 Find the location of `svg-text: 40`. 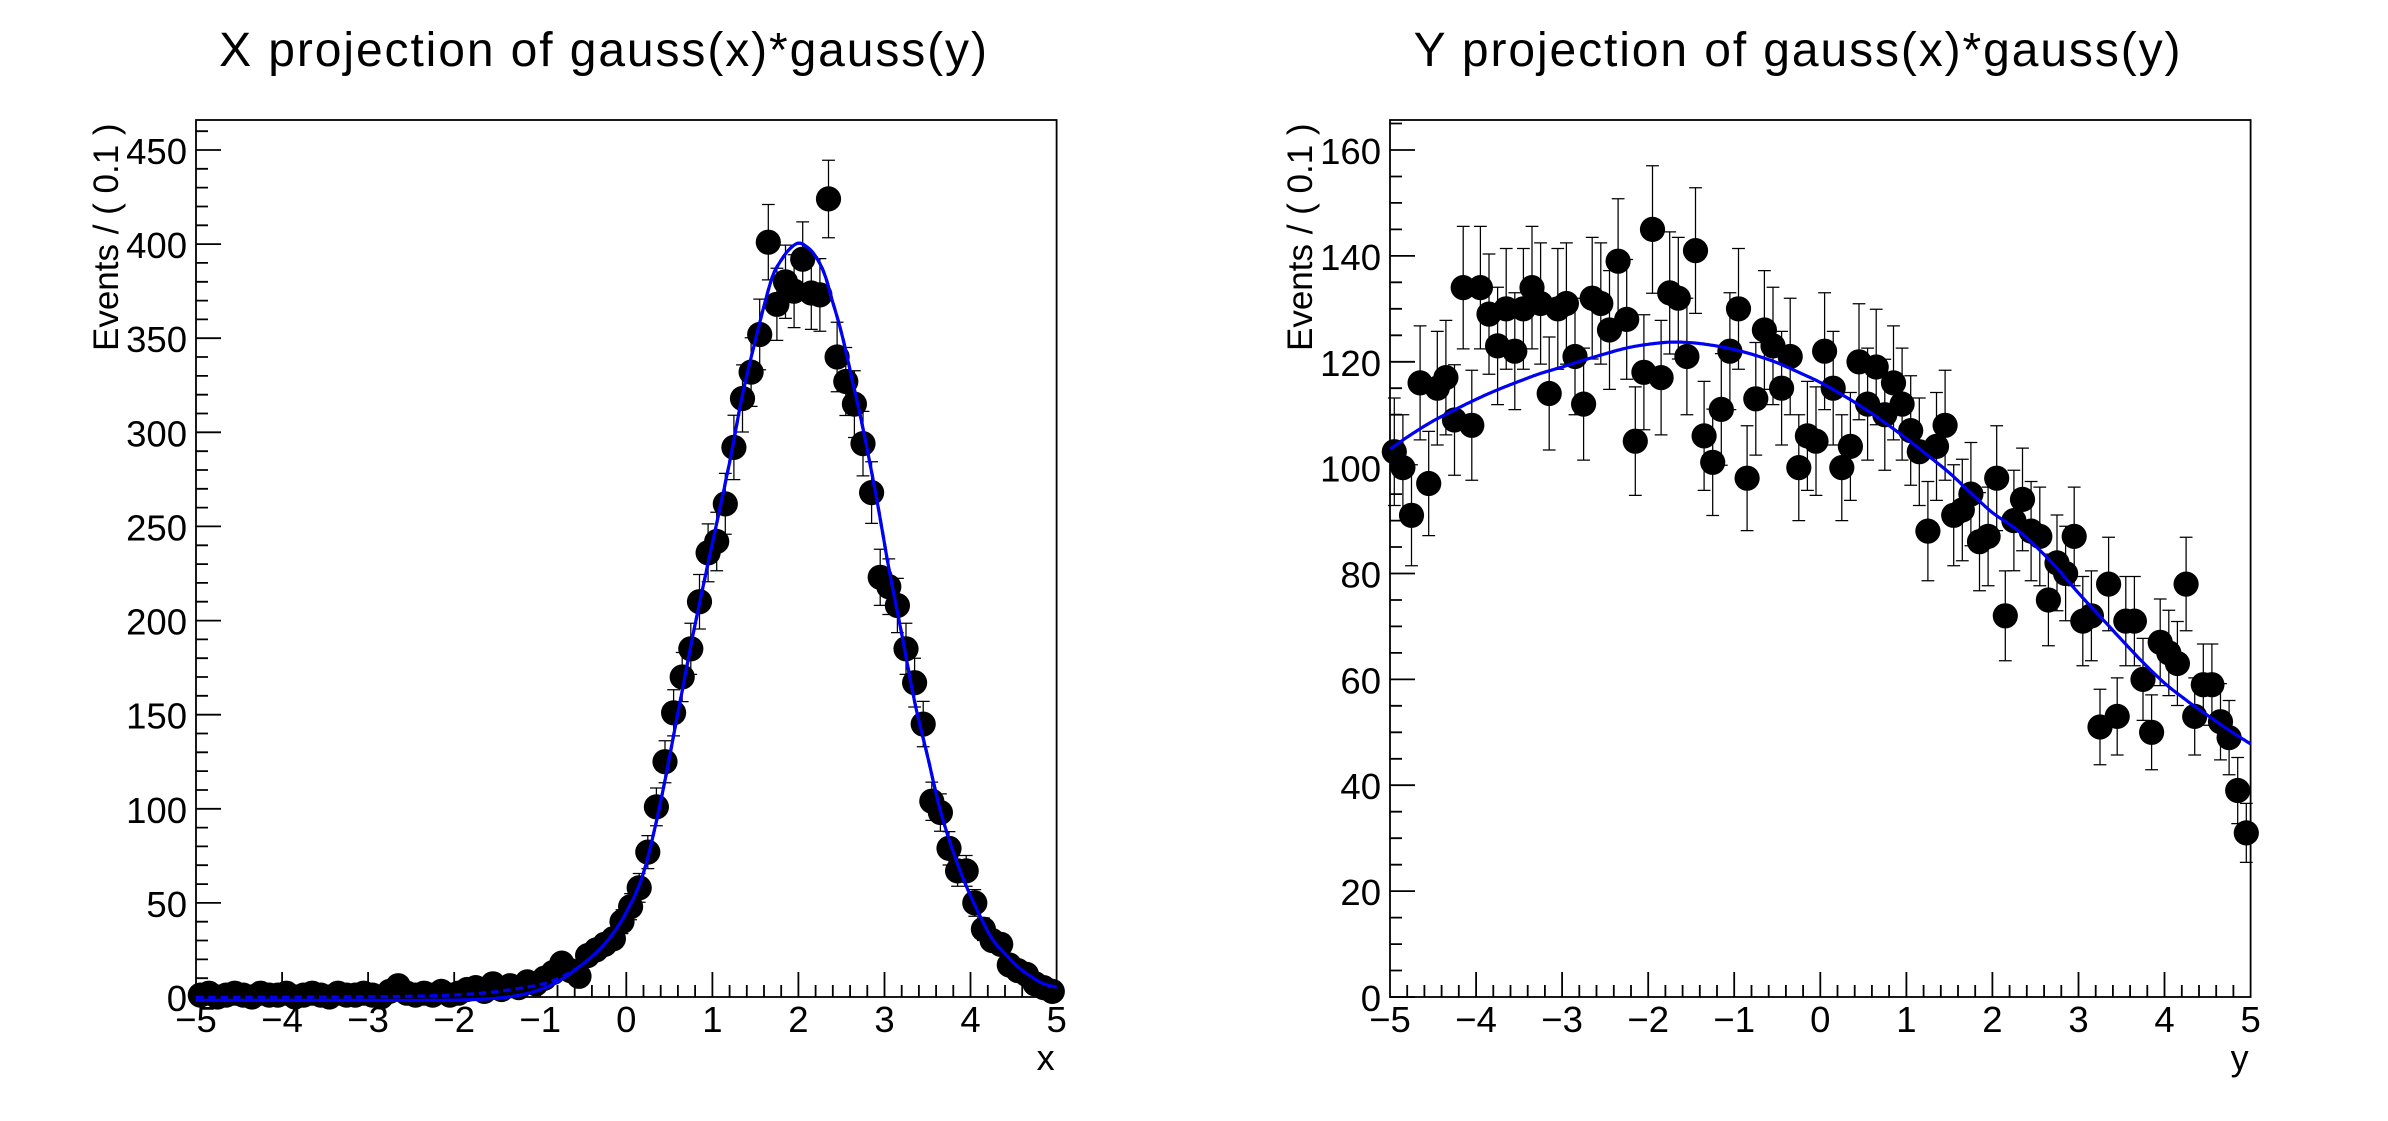

svg-text: 40 is located at coordinates (1360, 786).